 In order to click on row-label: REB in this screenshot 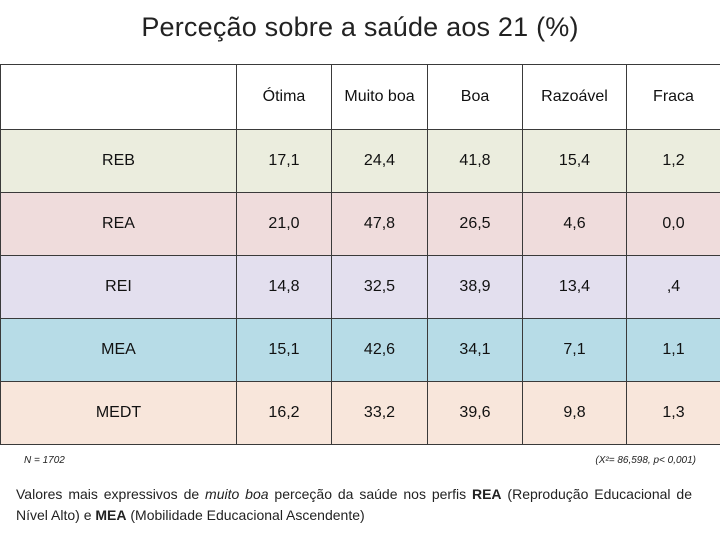, I will do `click(118, 161)`.